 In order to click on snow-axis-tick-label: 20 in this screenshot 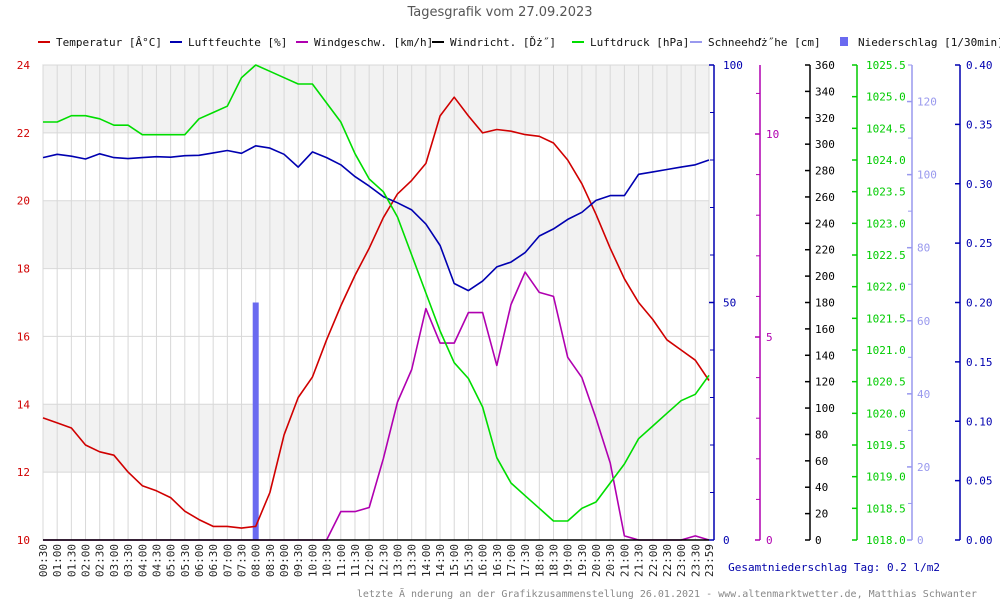, I will do `click(923, 467)`.